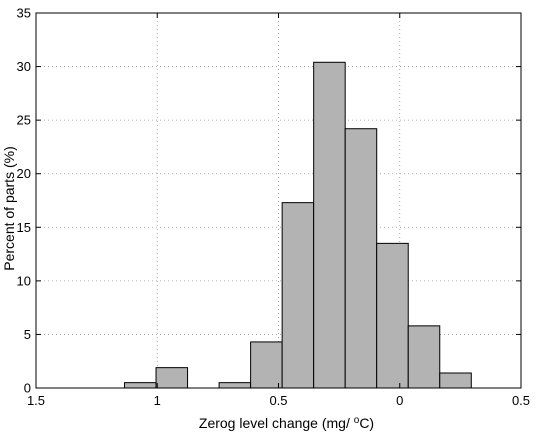 The height and width of the screenshot is (432, 537). I want to click on y-tick-label: 25, so click(24, 120).